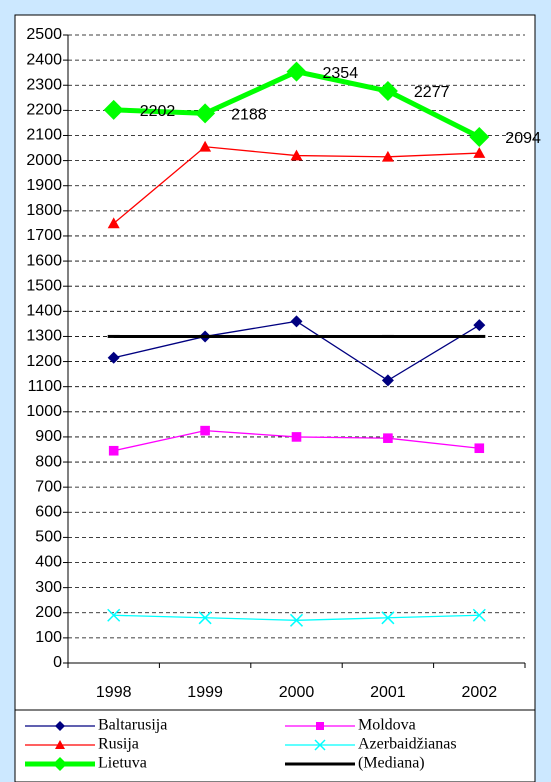  Describe the element at coordinates (44, 59) in the screenshot. I see `y-tick-label: 2400` at that location.